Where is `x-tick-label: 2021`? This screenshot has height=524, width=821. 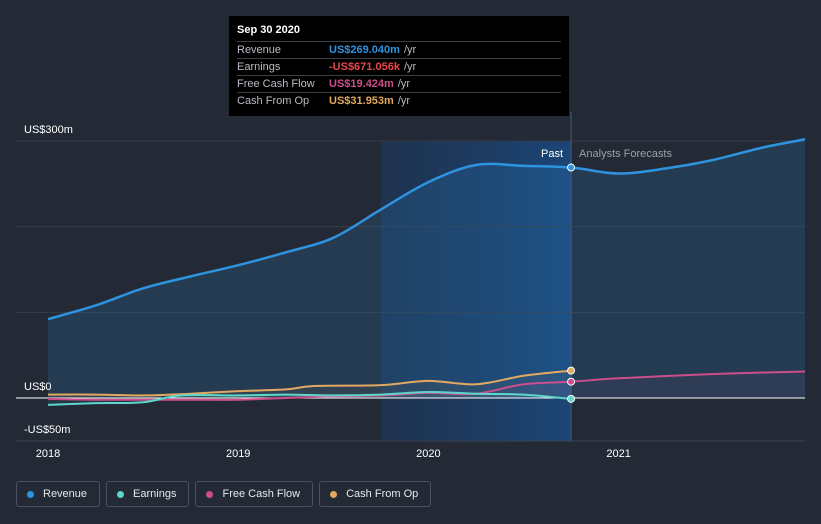
x-tick-label: 2021 is located at coordinates (618, 454).